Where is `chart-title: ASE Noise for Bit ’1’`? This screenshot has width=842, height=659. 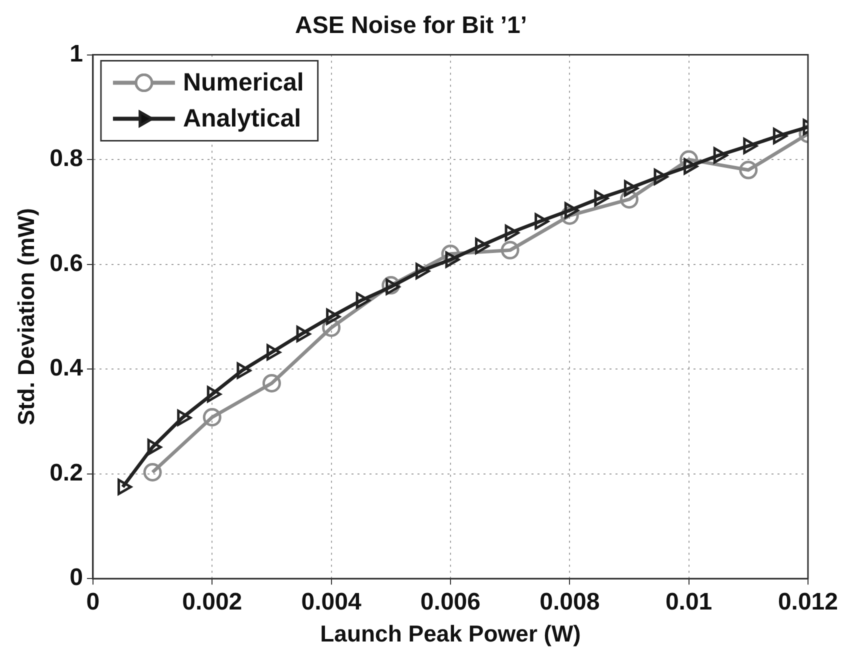 chart-title: ASE Noise for Bit ’1’ is located at coordinates (411, 26).